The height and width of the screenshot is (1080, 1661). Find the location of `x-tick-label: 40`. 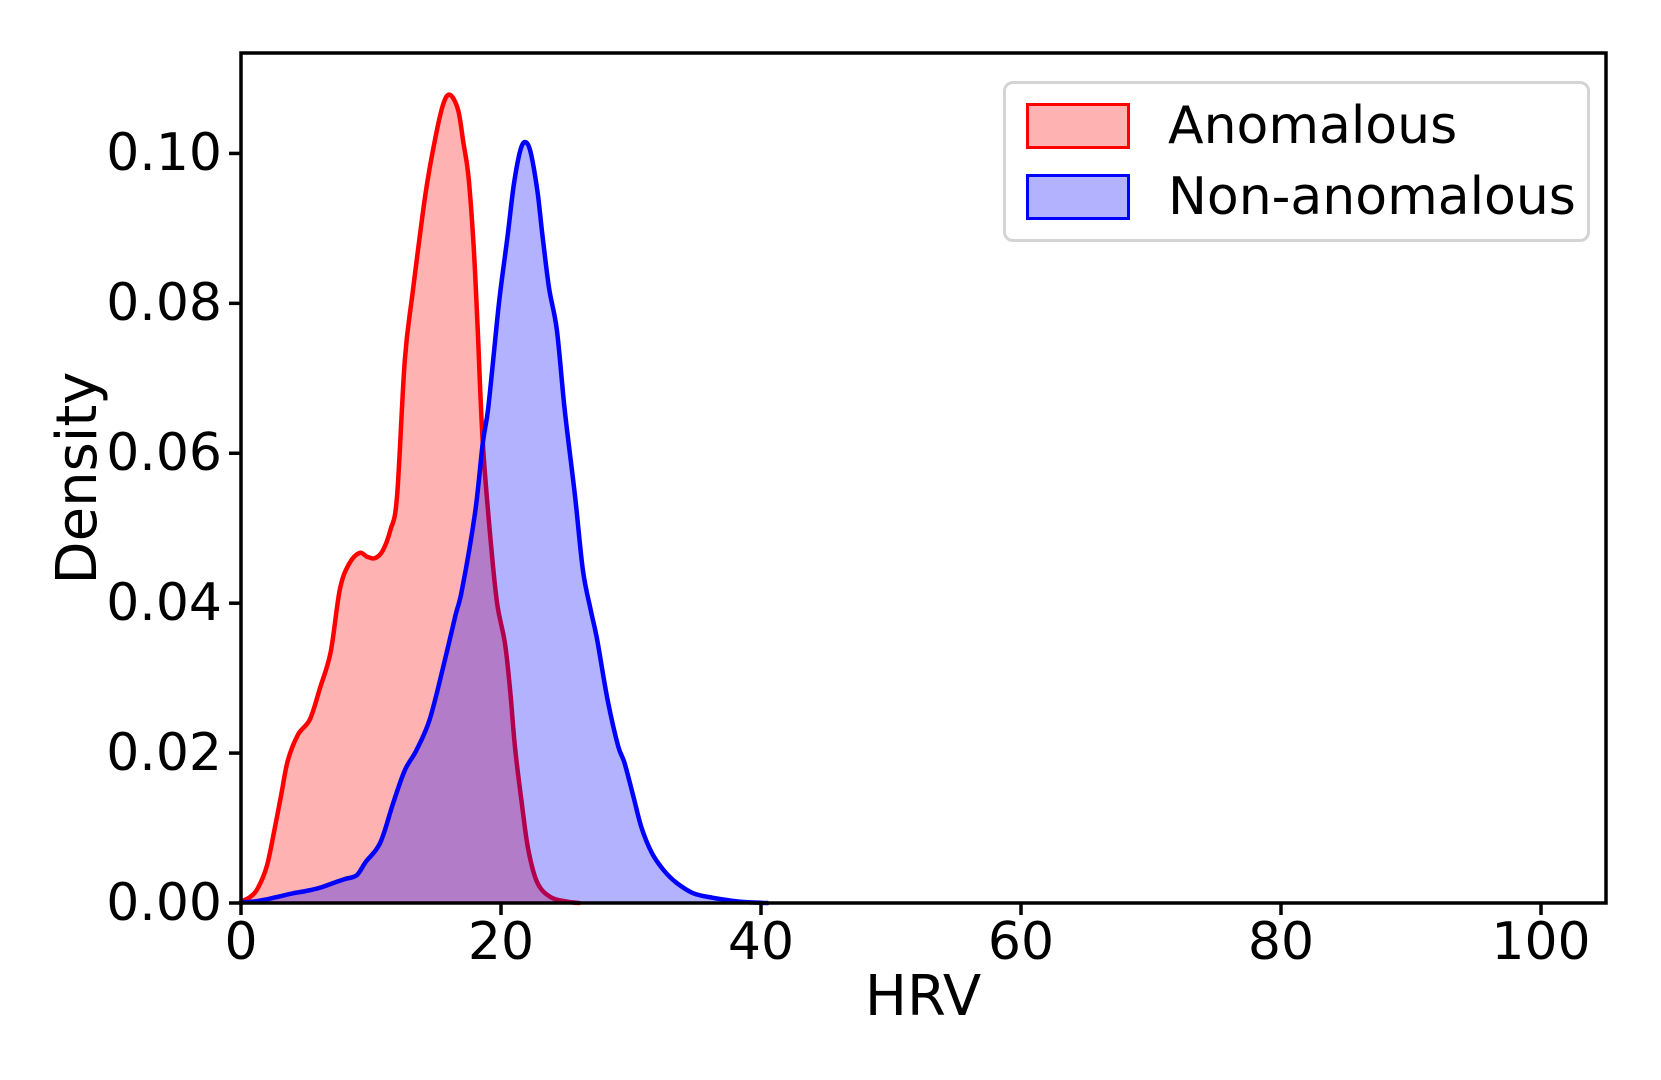

x-tick-label: 40 is located at coordinates (761, 942).